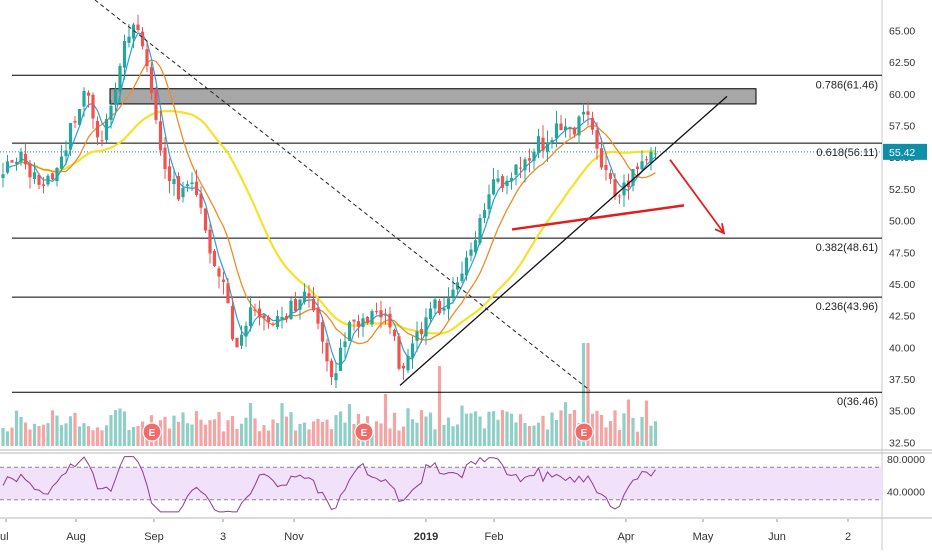 Image resolution: width=932 pixels, height=555 pixels. Describe the element at coordinates (76, 537) in the screenshot. I see `time-tick-label: Aug` at that location.